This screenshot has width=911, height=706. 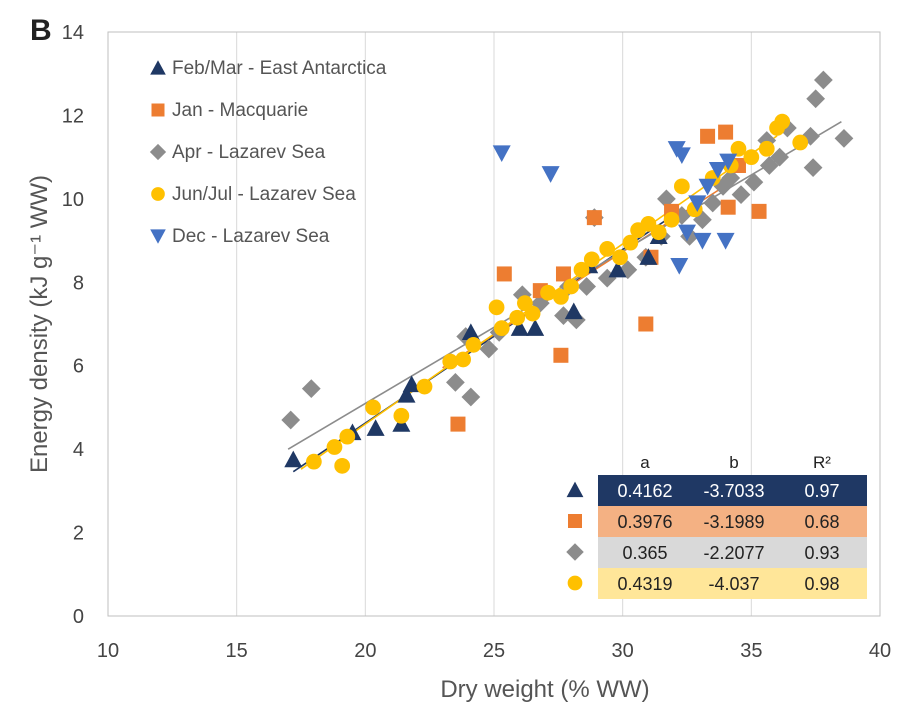 I want to click on legend-label: Jun/Jul - Lazarev Sea, so click(x=264, y=194).